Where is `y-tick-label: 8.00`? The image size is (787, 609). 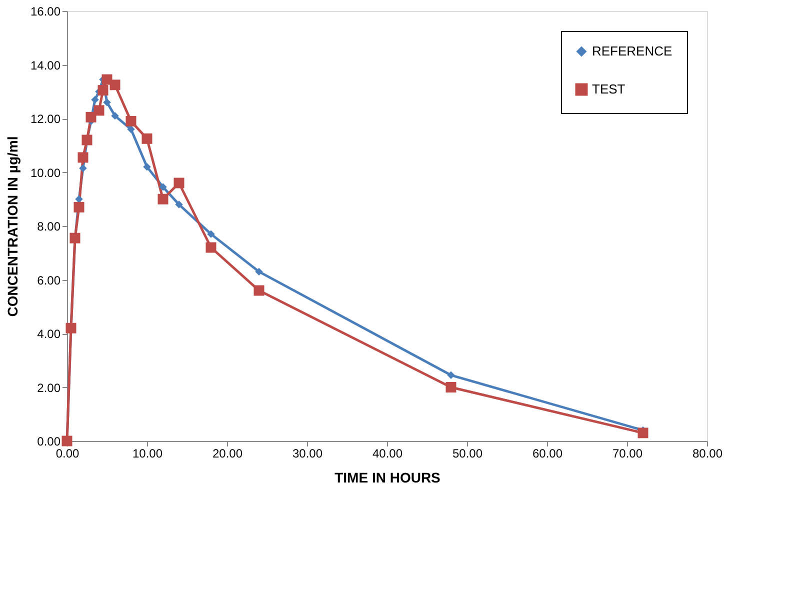
y-tick-label: 8.00 is located at coordinates (49, 227).